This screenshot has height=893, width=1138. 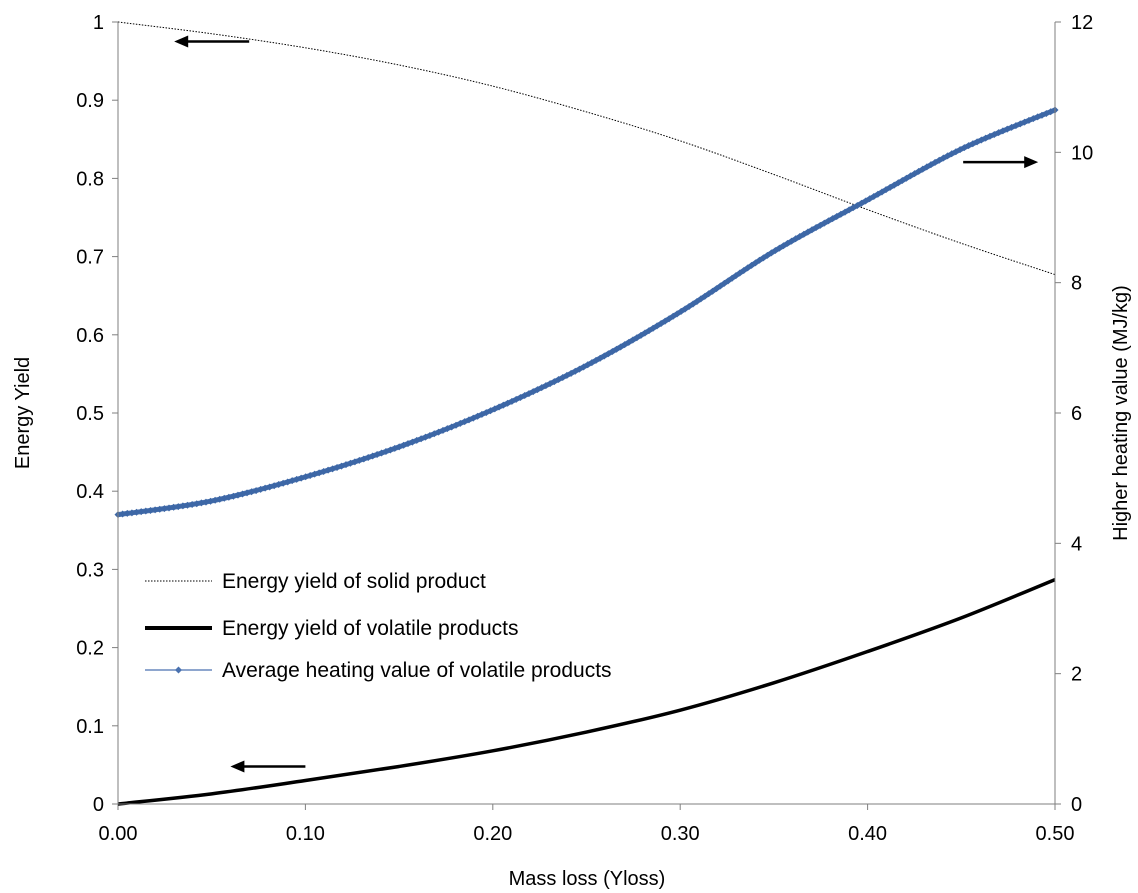 I want to click on y-tick-label: 1, so click(x=98, y=23).